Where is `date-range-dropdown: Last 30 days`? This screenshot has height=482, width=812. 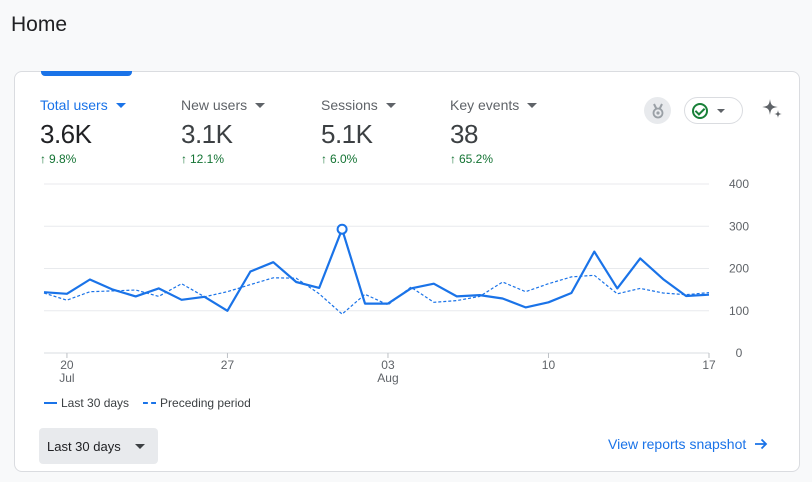 date-range-dropdown: Last 30 days is located at coordinates (98, 446).